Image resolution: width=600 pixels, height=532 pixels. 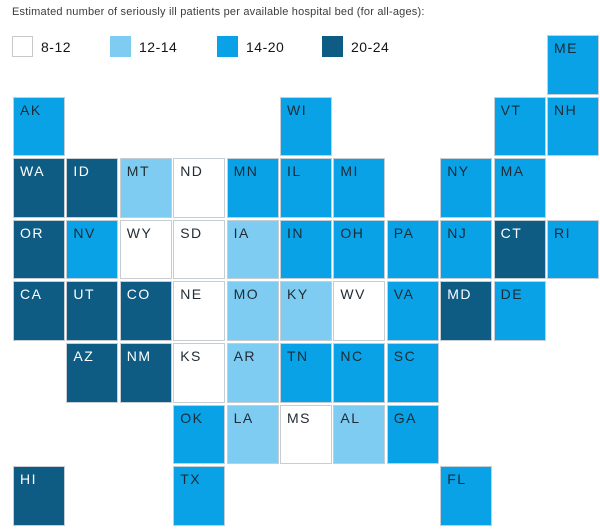 What do you see at coordinates (359, 249) in the screenshot?
I see `state-tile-oh: OH` at bounding box center [359, 249].